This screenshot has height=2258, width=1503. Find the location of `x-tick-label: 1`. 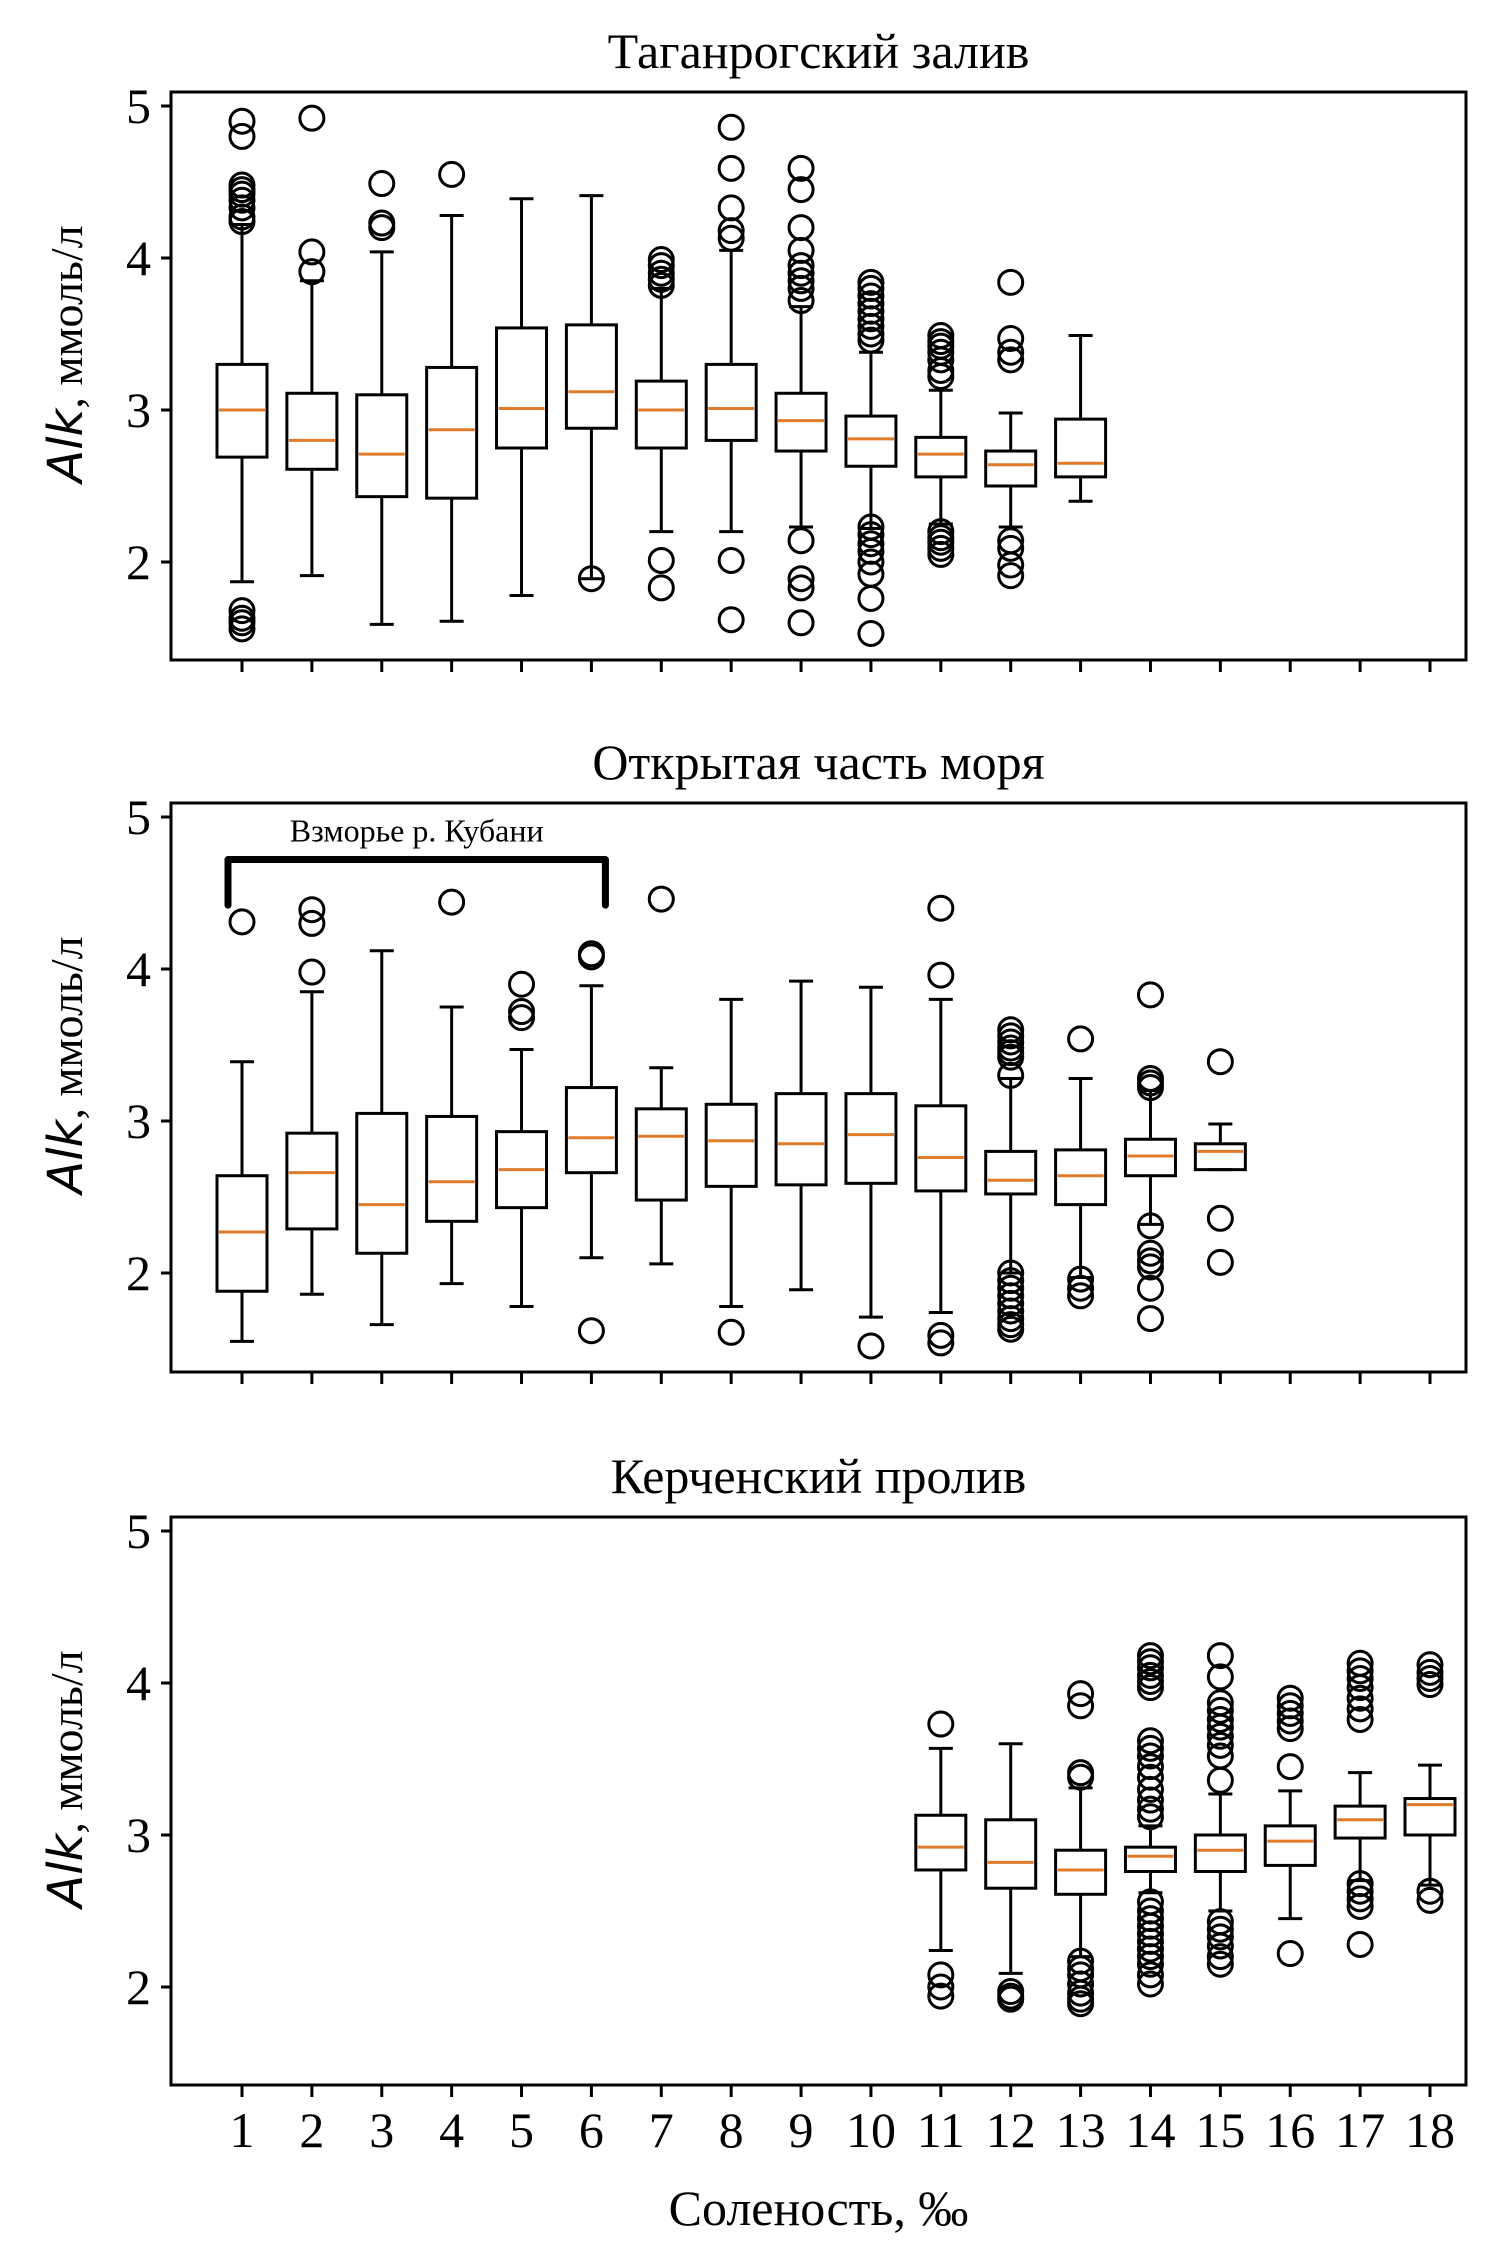

x-tick-label: 1 is located at coordinates (242, 2130).